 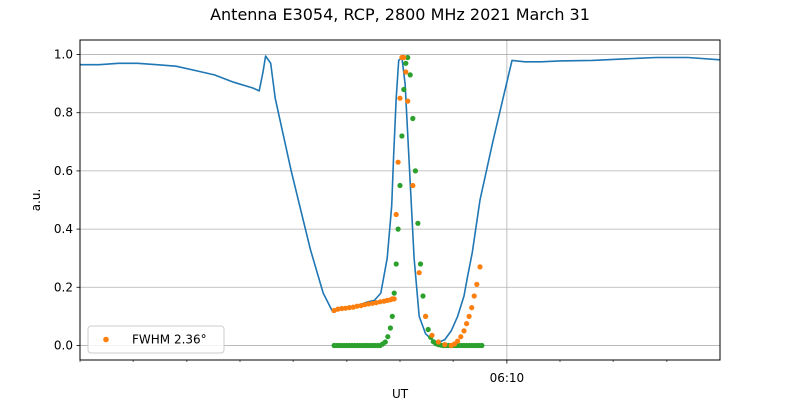 What do you see at coordinates (36, 200) in the screenshot?
I see `y-axis-label: a.u.` at bounding box center [36, 200].